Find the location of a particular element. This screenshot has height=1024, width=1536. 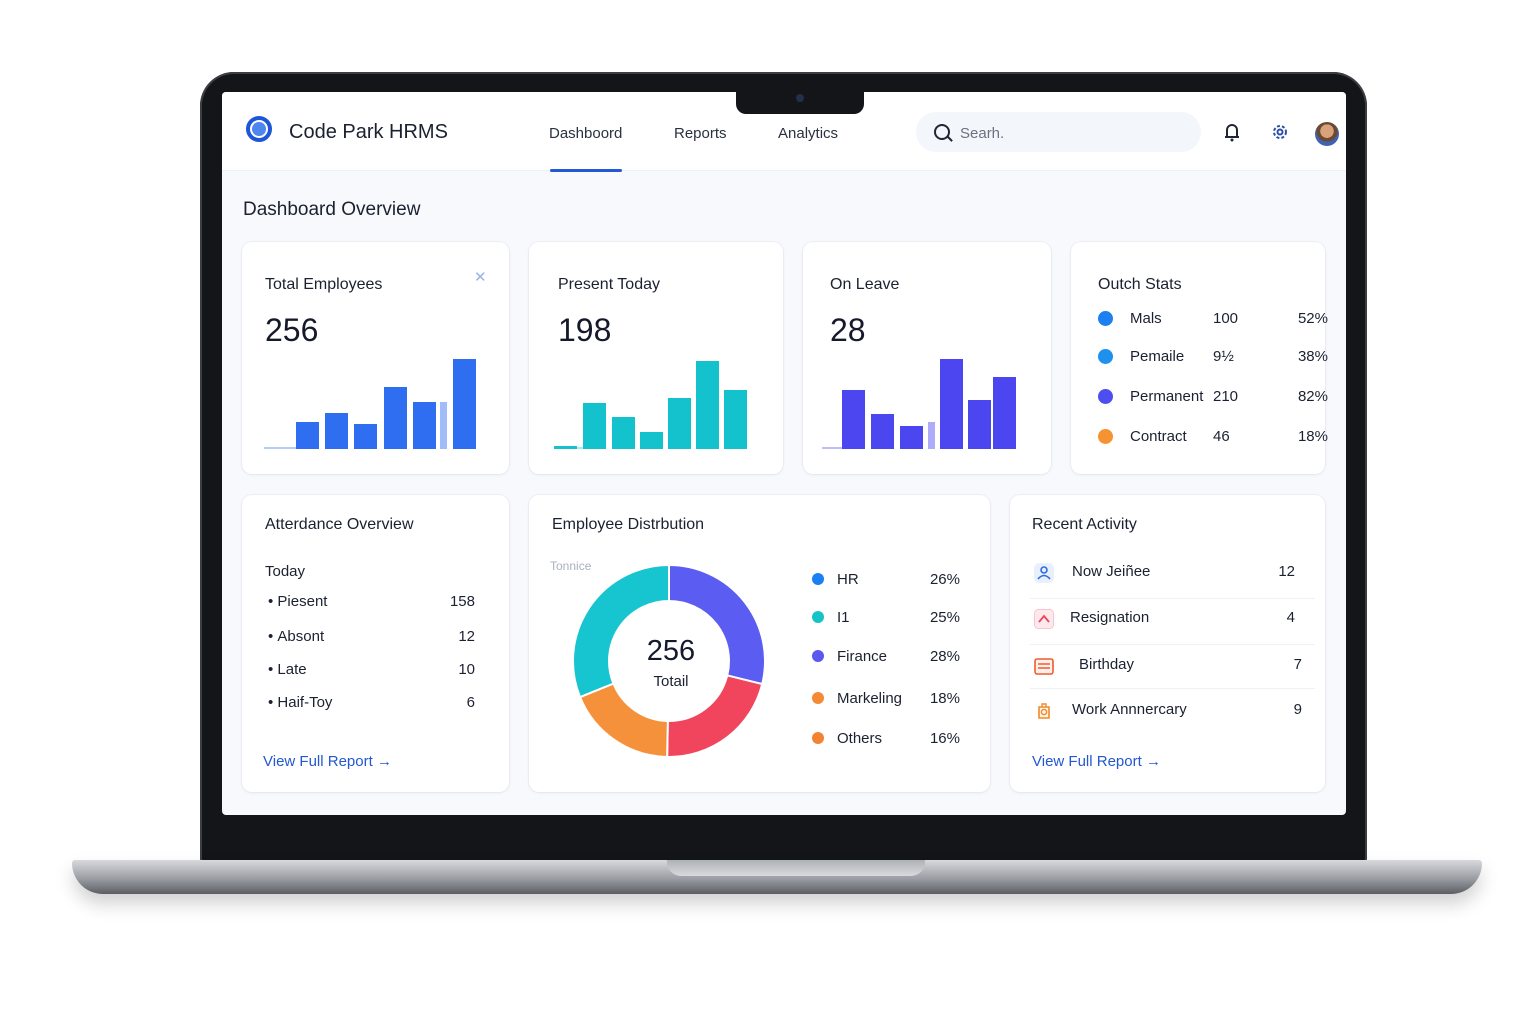

stat-value: 9½ is located at coordinates (1223, 356).